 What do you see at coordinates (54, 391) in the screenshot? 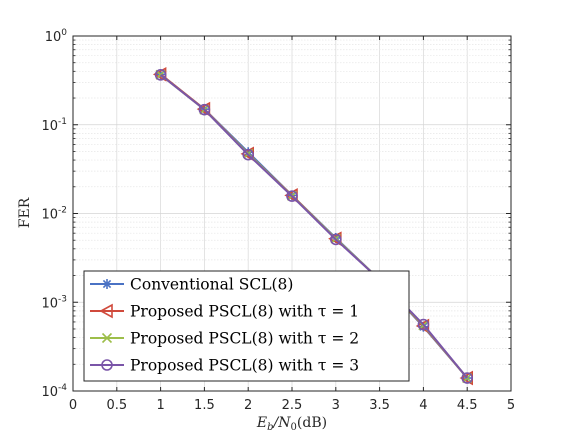
I see `y-tick-label: 10⁻⁴` at bounding box center [54, 391].